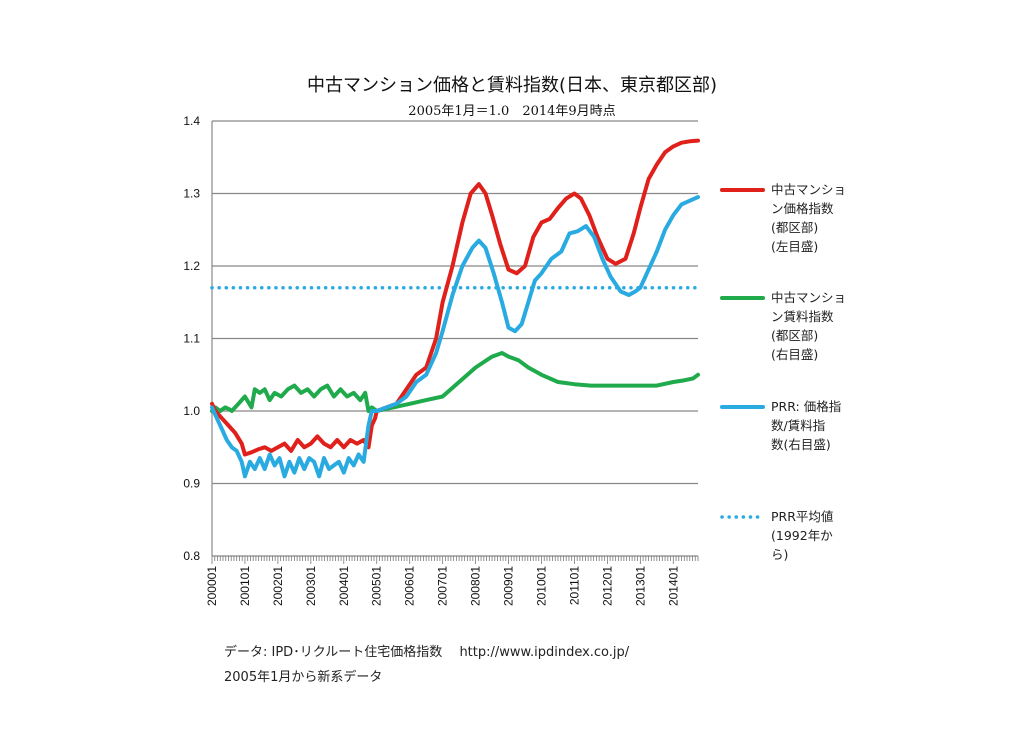 The image size is (1024, 731). What do you see at coordinates (476, 586) in the screenshot?
I see `x-tick-label: 200801` at bounding box center [476, 586].